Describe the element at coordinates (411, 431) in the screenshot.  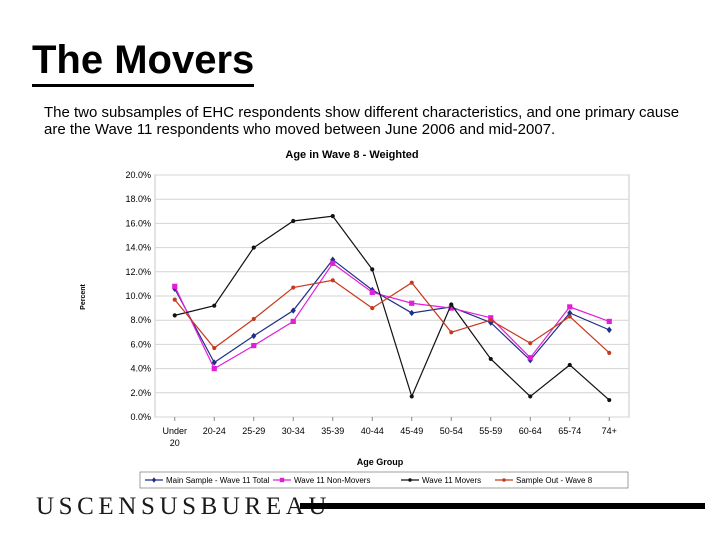
I see `x-tick-label: 45-49` at that location.